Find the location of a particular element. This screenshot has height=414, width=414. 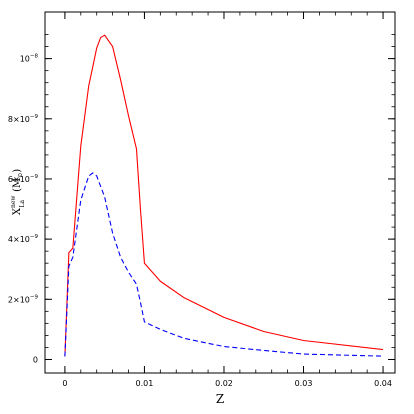

x-tick-label: 0.01 is located at coordinates (145, 383).